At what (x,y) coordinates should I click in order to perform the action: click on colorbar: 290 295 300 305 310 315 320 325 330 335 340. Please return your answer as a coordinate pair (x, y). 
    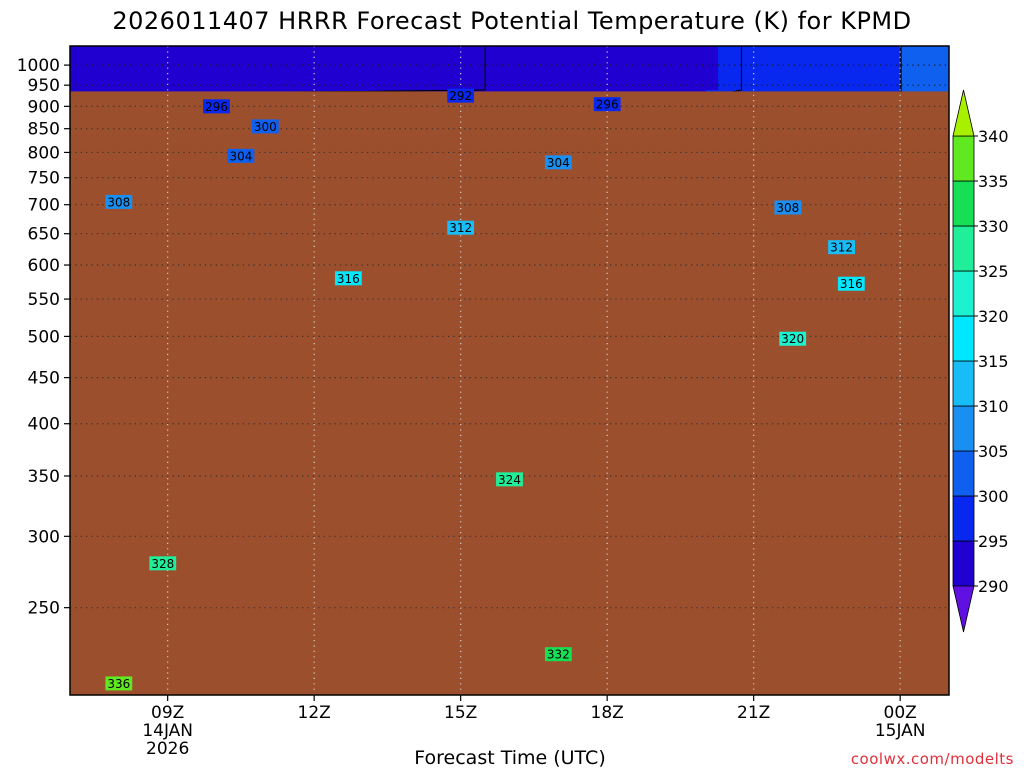
    Looking at the image, I should click on (980, 361).